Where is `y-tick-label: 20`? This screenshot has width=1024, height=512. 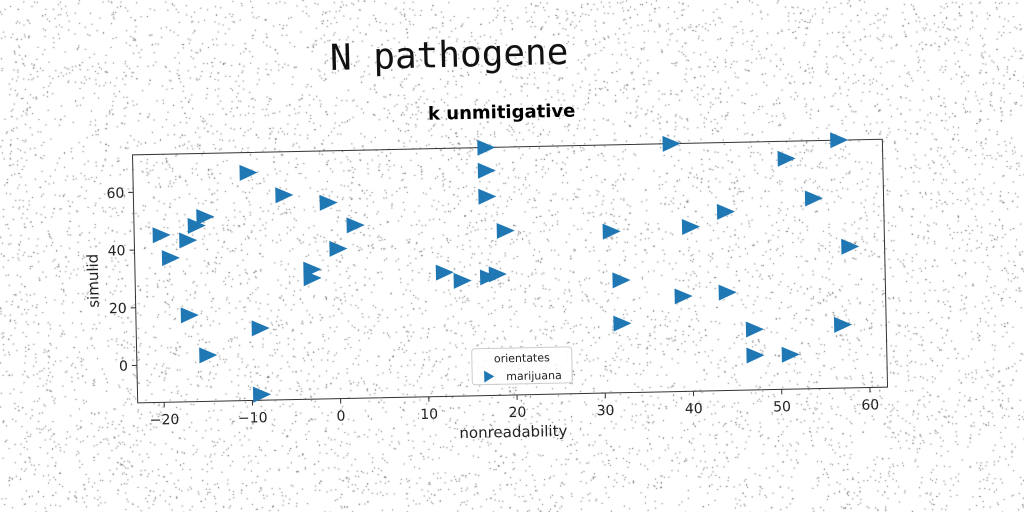 y-tick-label: 20 is located at coordinates (118, 309).